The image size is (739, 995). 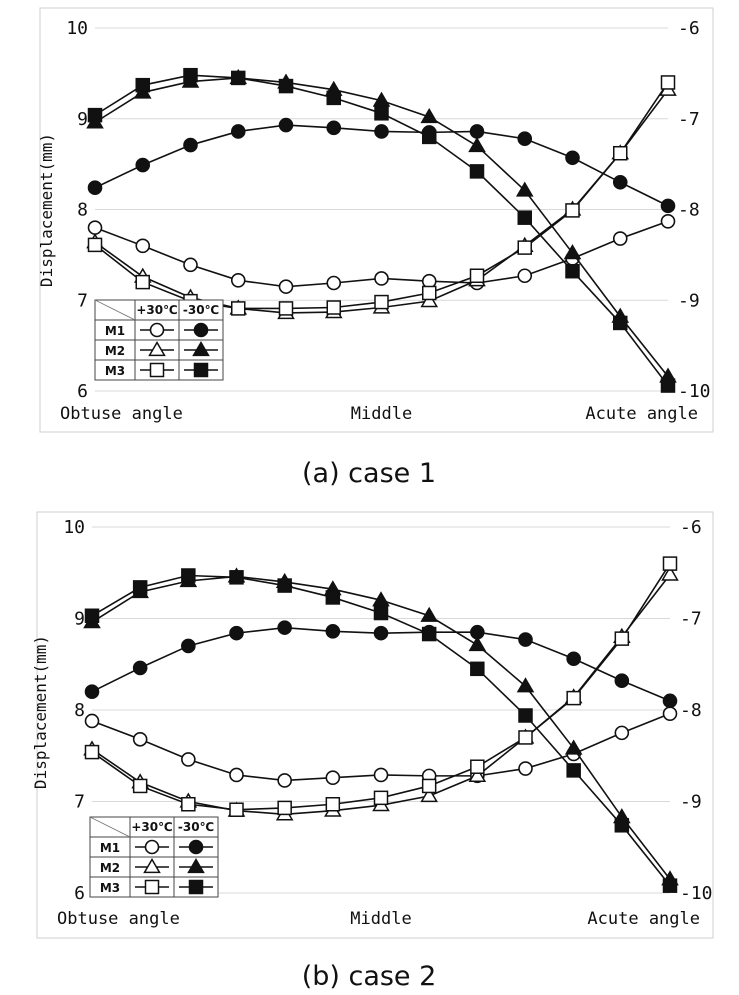 What do you see at coordinates (381, 414) in the screenshot?
I see `x-tick-label: Middle` at bounding box center [381, 414].